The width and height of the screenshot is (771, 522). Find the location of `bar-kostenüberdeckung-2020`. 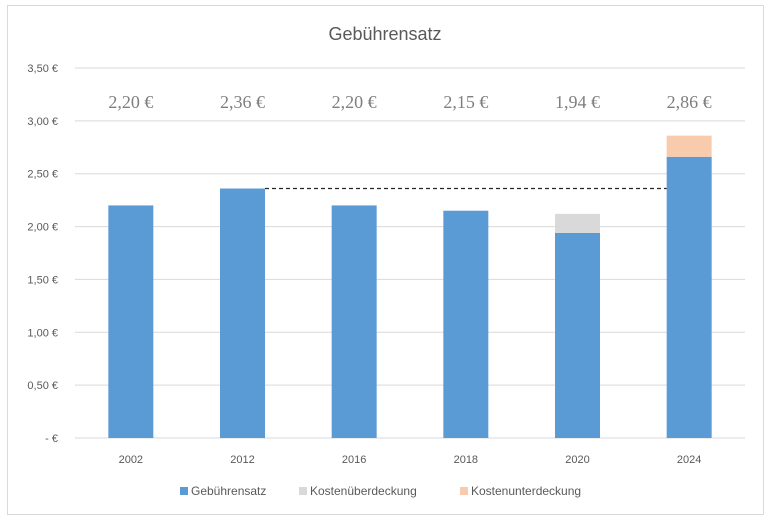

bar-kostenüberdeckung-2020 is located at coordinates (577, 223).